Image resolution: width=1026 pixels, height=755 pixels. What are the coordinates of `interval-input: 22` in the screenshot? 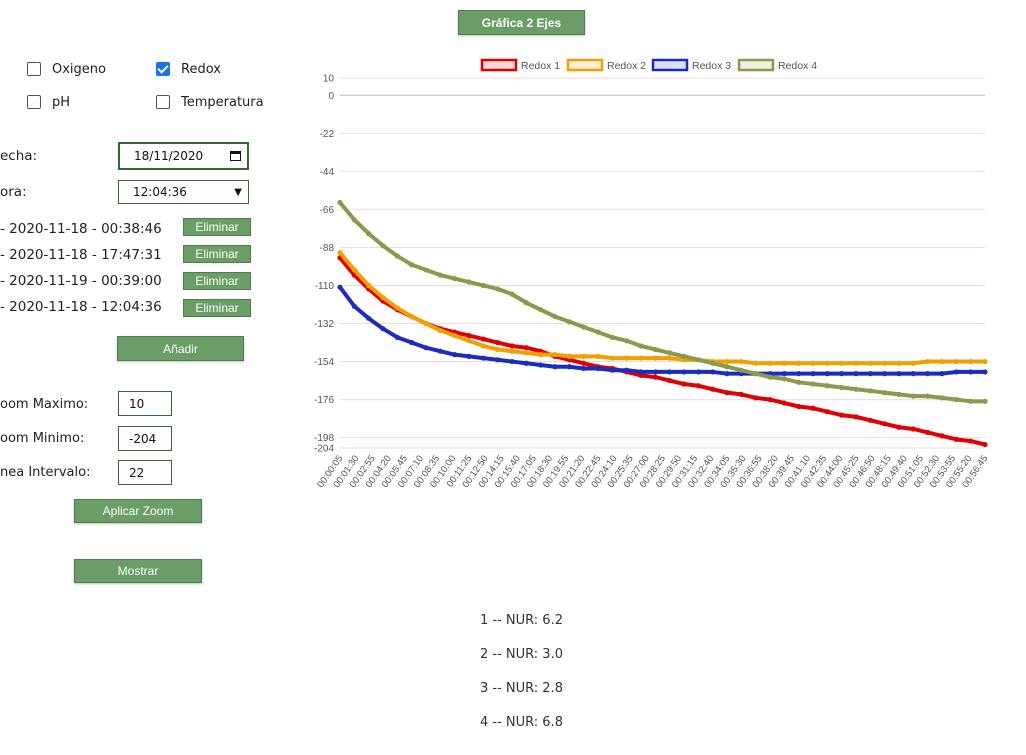 It's located at (145, 472).